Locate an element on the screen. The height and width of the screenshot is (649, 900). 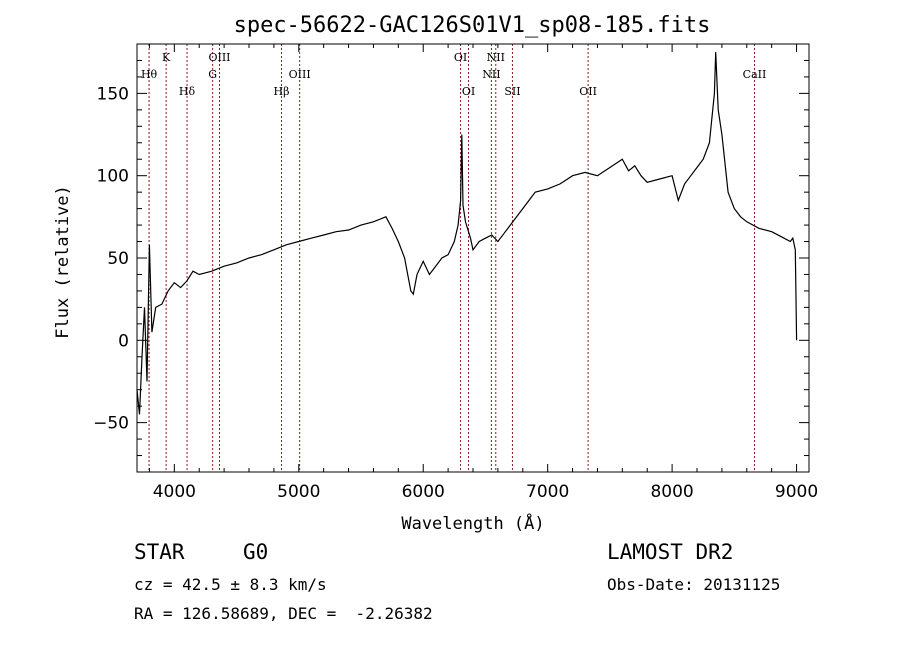
x-tick-label: 9000 is located at coordinates (796, 492).